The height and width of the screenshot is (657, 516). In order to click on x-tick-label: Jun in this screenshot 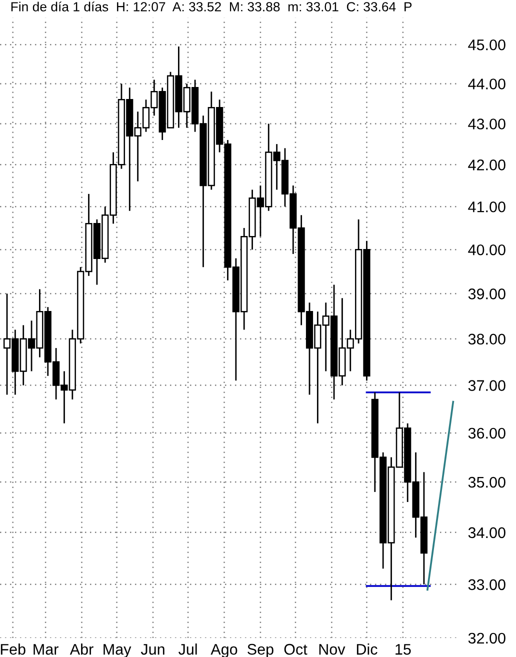, I will do `click(152, 649)`.